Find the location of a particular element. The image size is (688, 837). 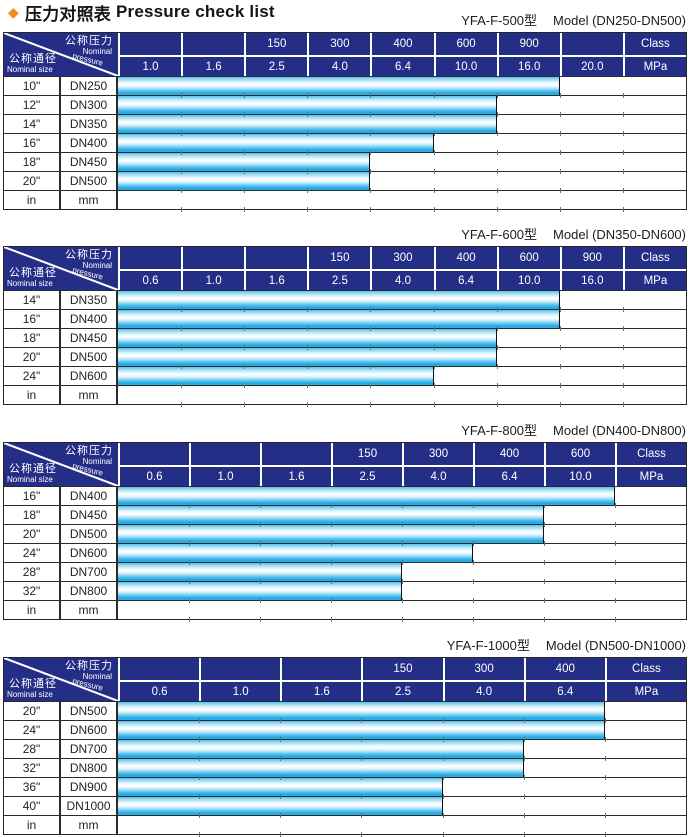

inch-cell: 20" is located at coordinates (32, 711).